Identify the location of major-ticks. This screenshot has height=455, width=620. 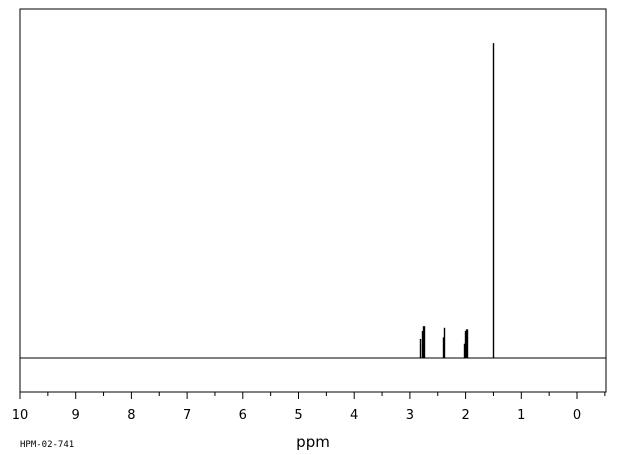
(298, 395).